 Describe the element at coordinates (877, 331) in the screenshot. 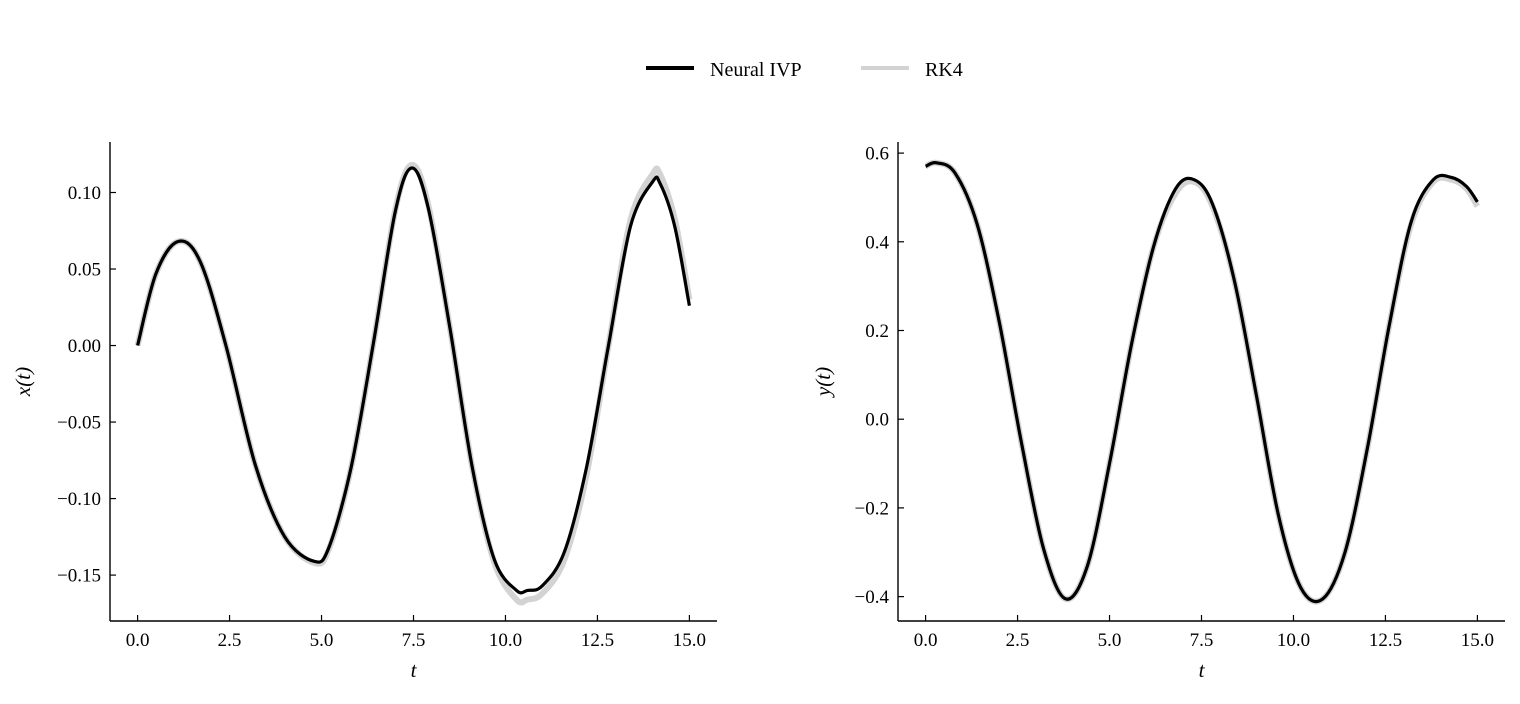

I see `y-tick-label: 0.2` at that location.